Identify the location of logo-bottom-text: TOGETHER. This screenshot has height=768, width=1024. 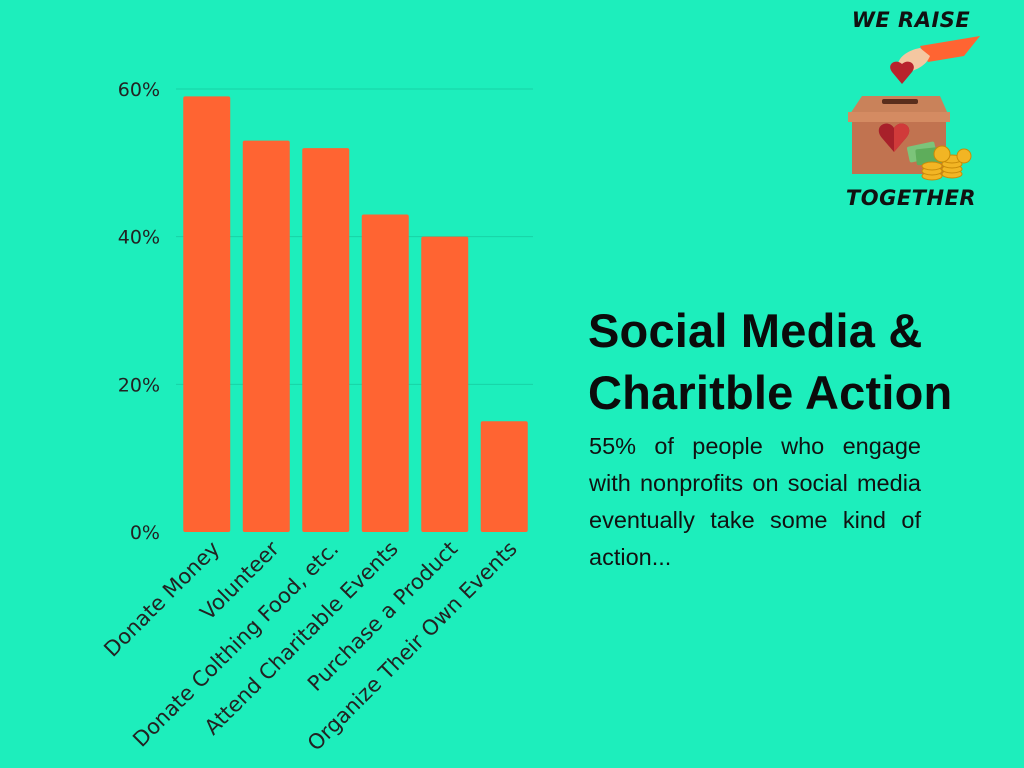
(911, 198).